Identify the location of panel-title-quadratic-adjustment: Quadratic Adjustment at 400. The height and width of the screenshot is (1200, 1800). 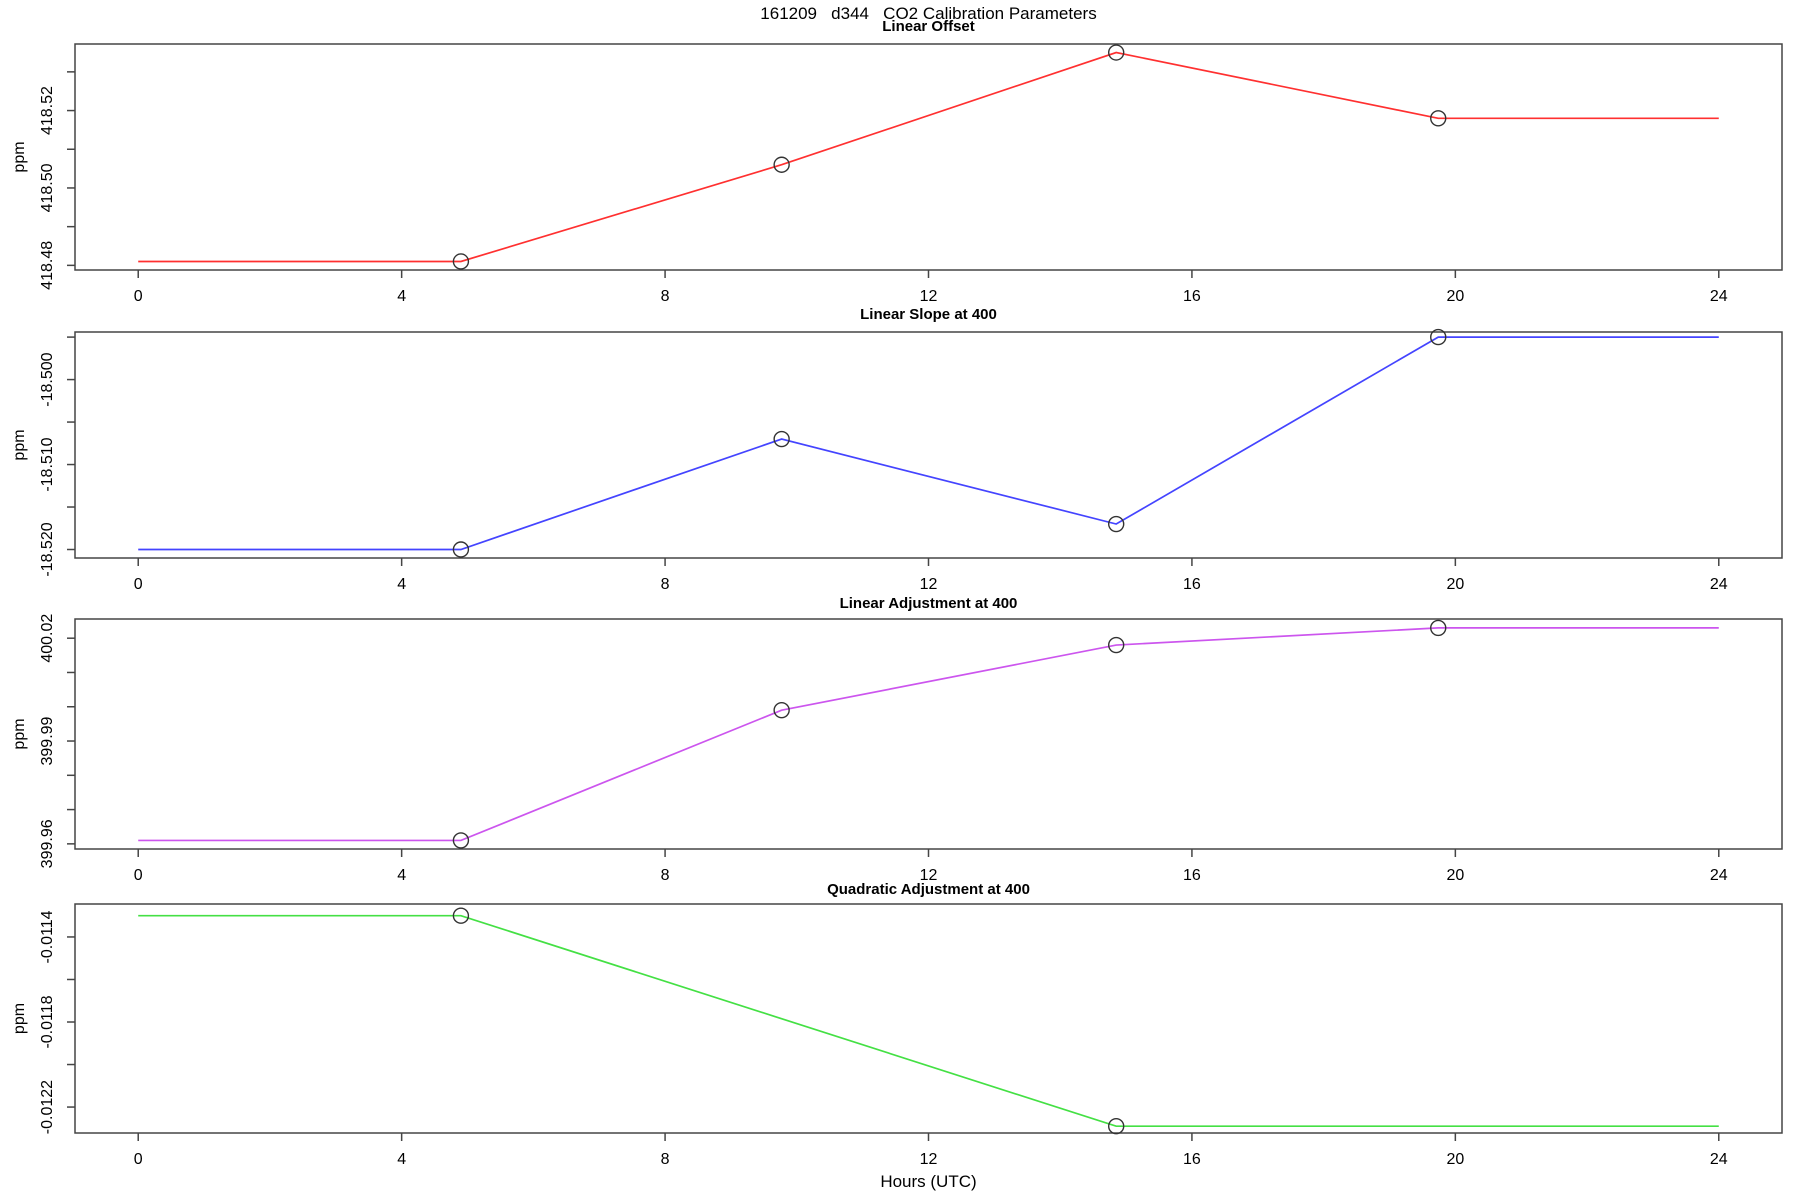
(928, 889).